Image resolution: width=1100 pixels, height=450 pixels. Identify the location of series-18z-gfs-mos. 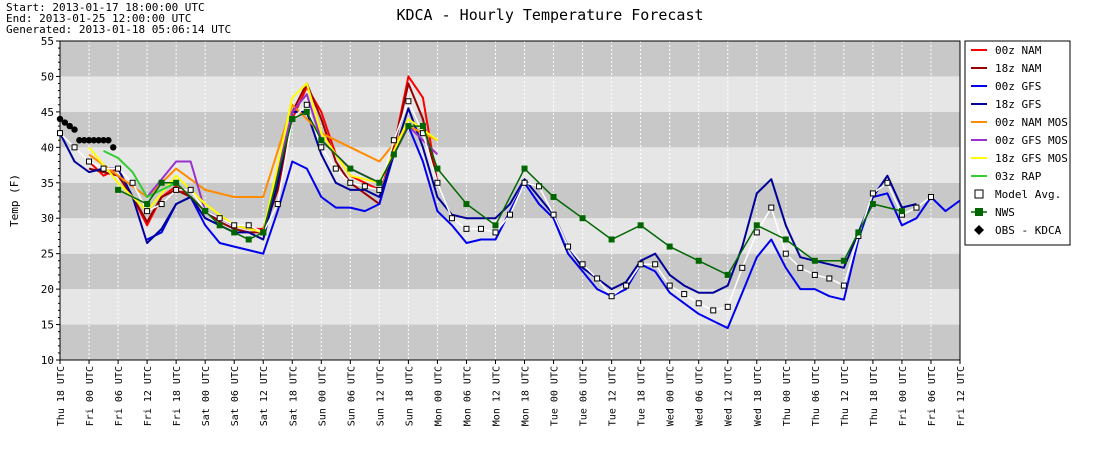
(263, 158).